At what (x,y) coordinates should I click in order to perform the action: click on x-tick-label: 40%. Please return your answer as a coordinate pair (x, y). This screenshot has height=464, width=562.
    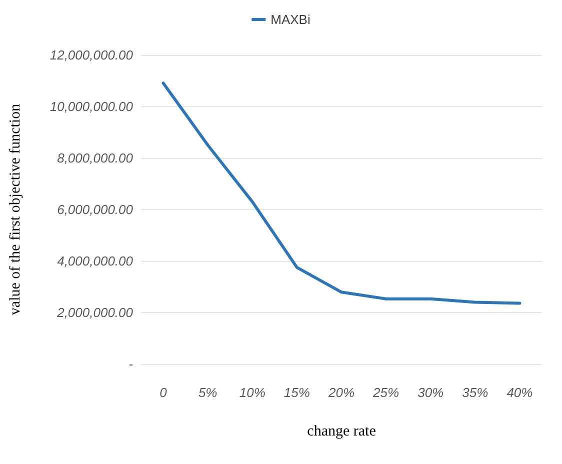
    Looking at the image, I should click on (519, 392).